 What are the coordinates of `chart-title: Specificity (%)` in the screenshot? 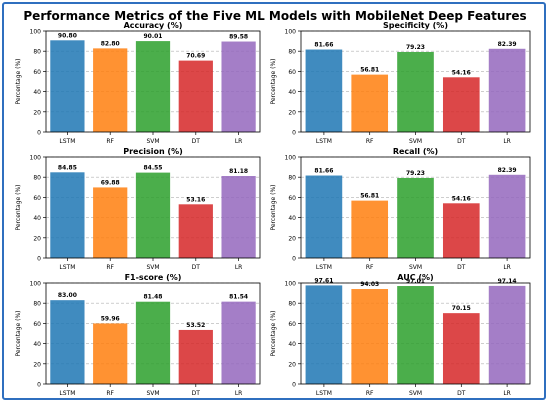 It's located at (415, 25).